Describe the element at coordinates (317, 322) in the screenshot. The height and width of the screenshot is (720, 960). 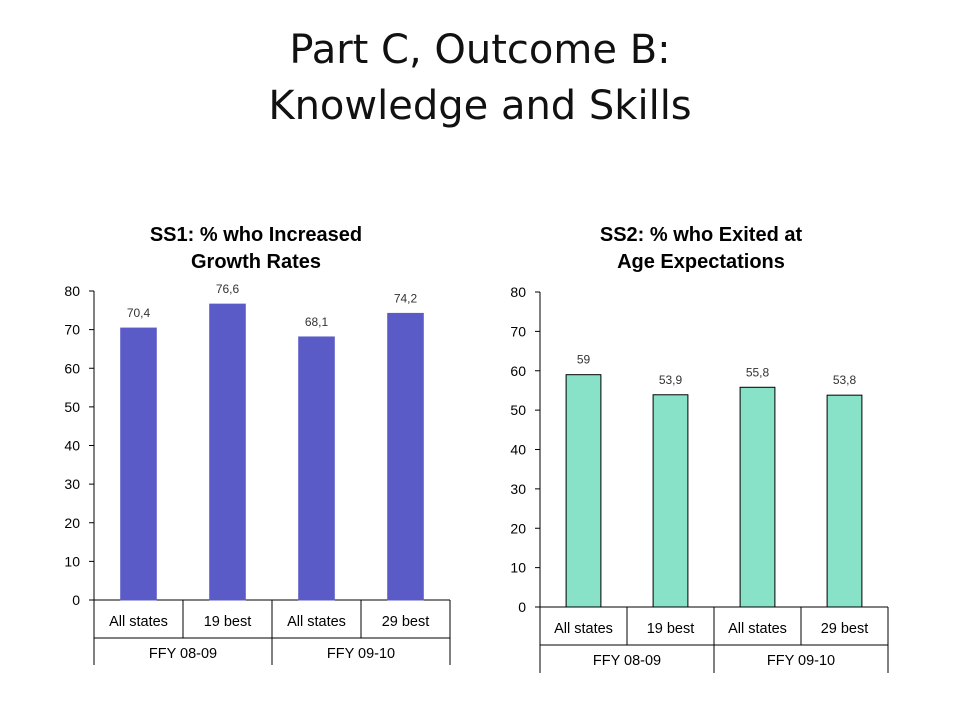
I see `data-label: 68,1` at that location.